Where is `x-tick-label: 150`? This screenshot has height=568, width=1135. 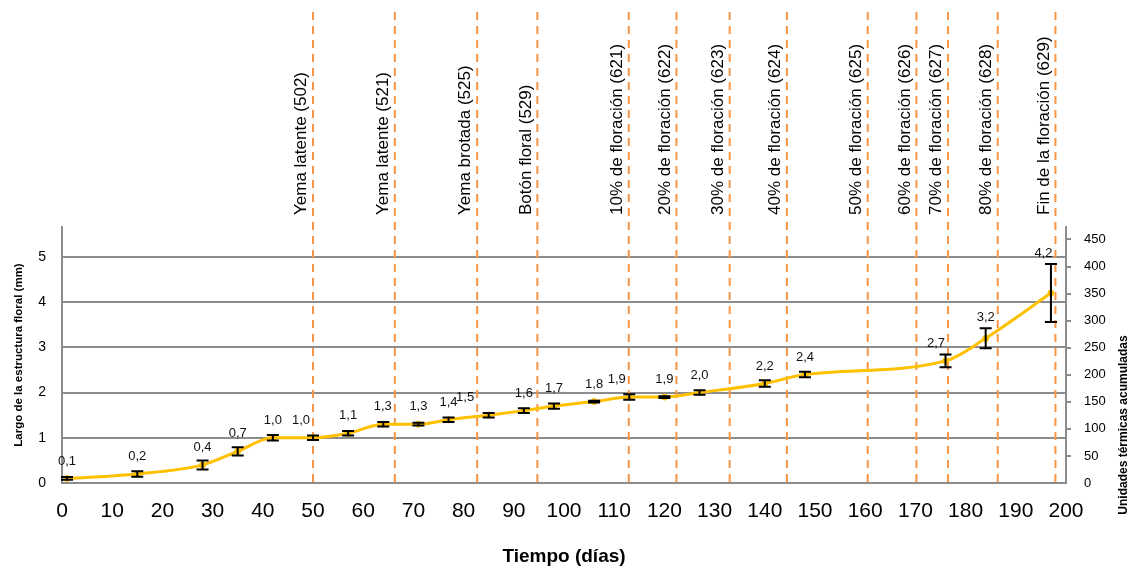 x-tick-label: 150 is located at coordinates (815, 510).